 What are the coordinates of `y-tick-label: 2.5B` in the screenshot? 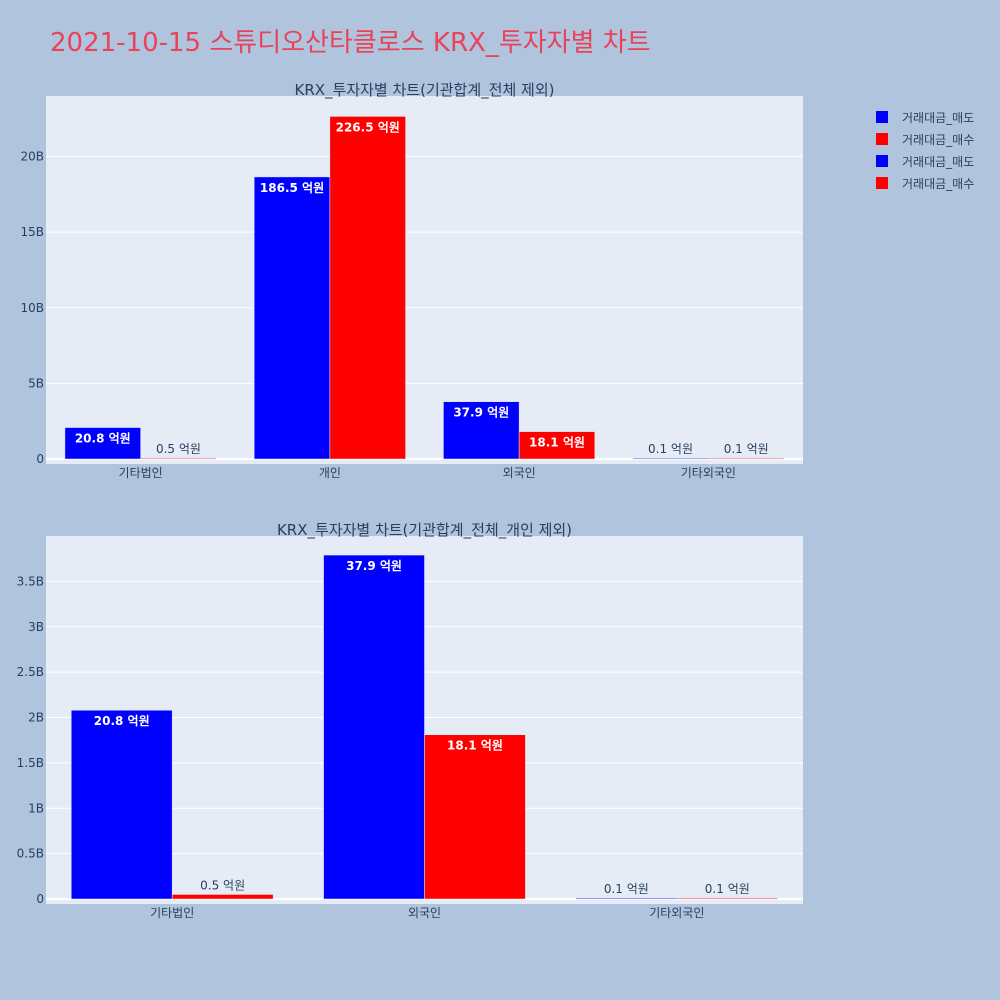 It's located at (30, 672).